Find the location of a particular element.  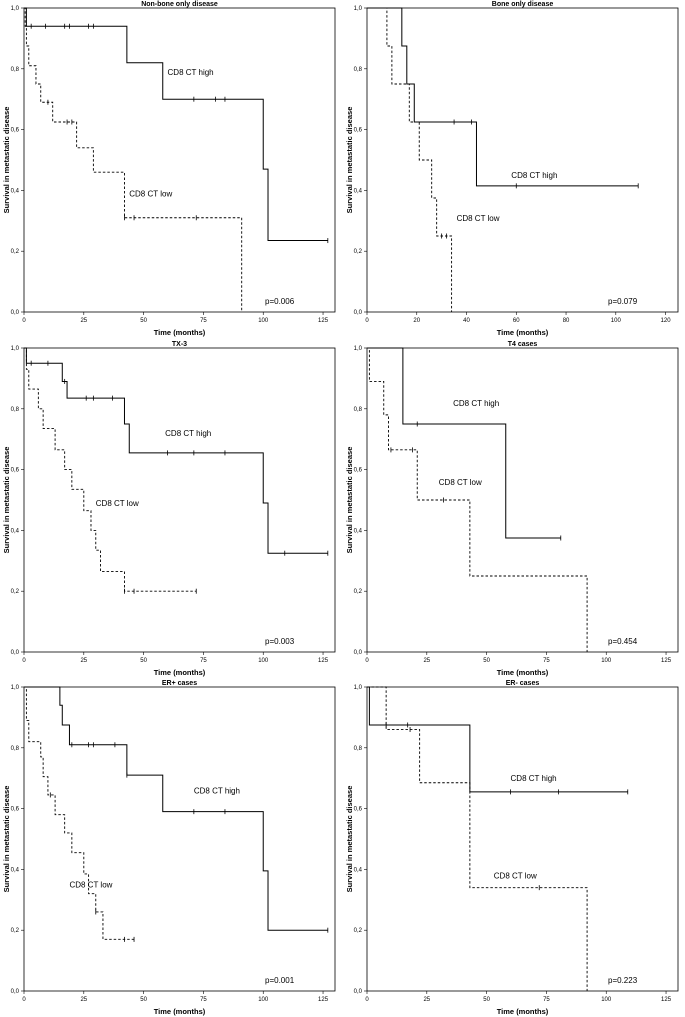

x-tick-label: 80 is located at coordinates (566, 321).